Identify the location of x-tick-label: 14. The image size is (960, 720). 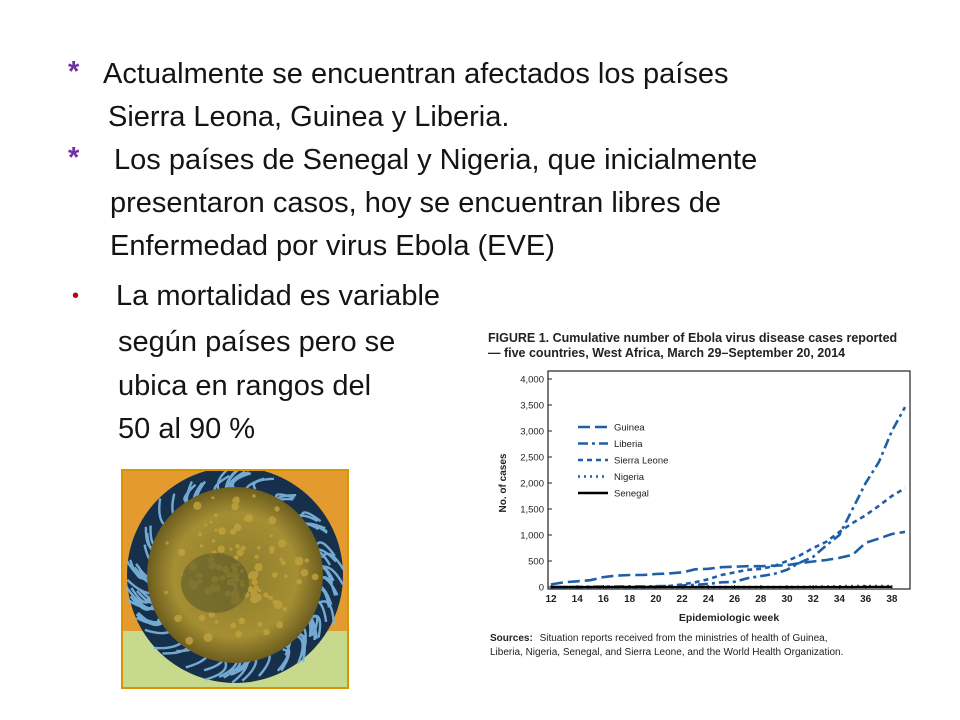
(578, 599).